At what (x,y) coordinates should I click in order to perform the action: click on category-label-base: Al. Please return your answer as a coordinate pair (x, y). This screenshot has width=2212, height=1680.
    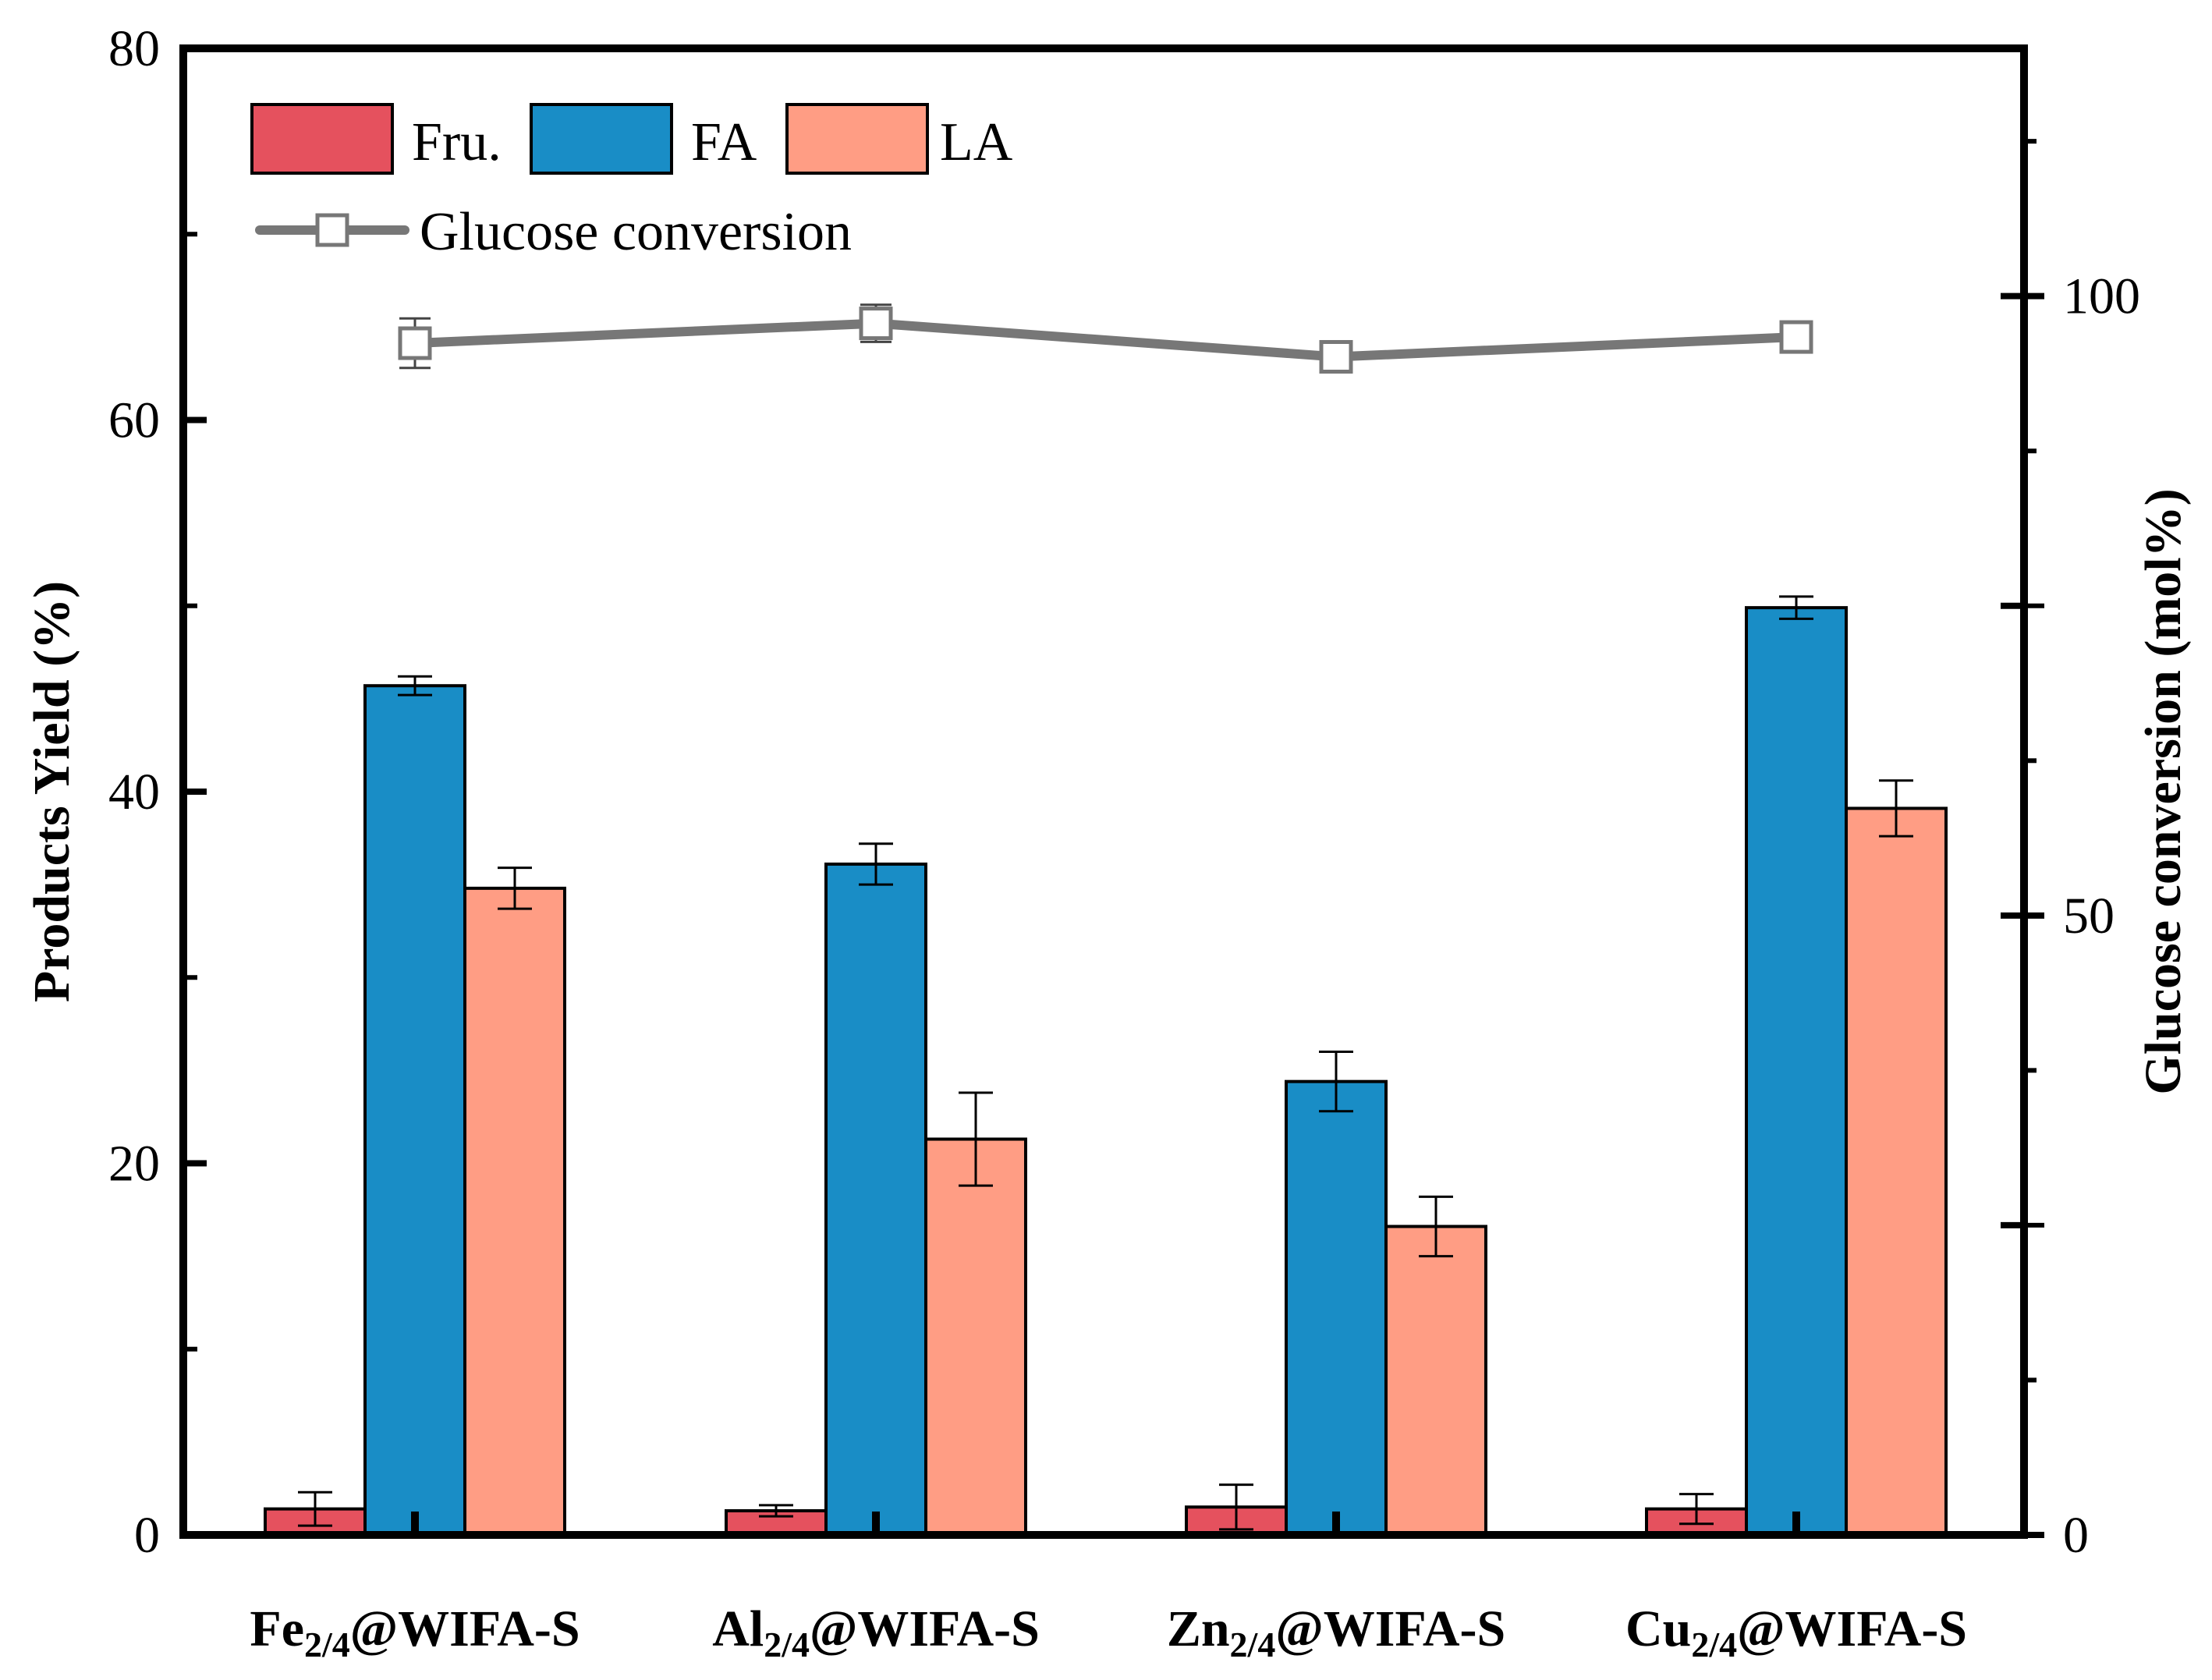
    Looking at the image, I should click on (738, 1628).